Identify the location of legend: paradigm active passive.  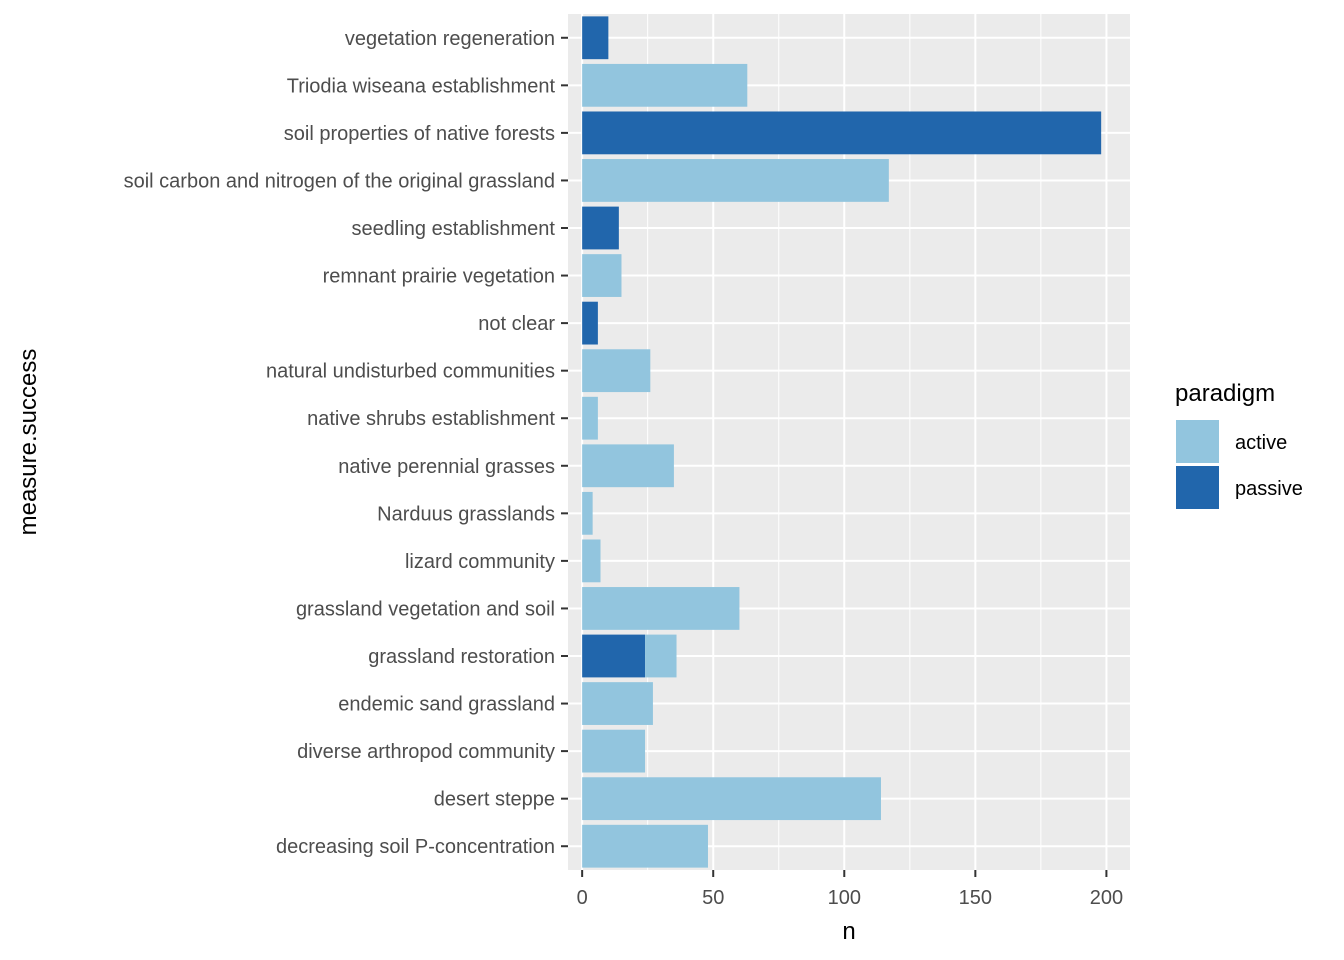
(1239, 444).